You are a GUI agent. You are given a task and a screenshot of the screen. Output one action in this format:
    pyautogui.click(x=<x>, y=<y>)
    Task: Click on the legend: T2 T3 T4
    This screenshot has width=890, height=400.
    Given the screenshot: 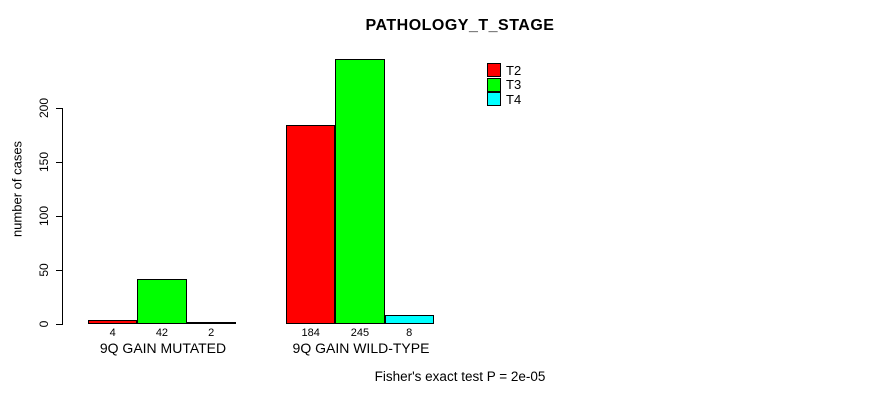 What is the action you would take?
    pyautogui.click(x=504, y=85)
    